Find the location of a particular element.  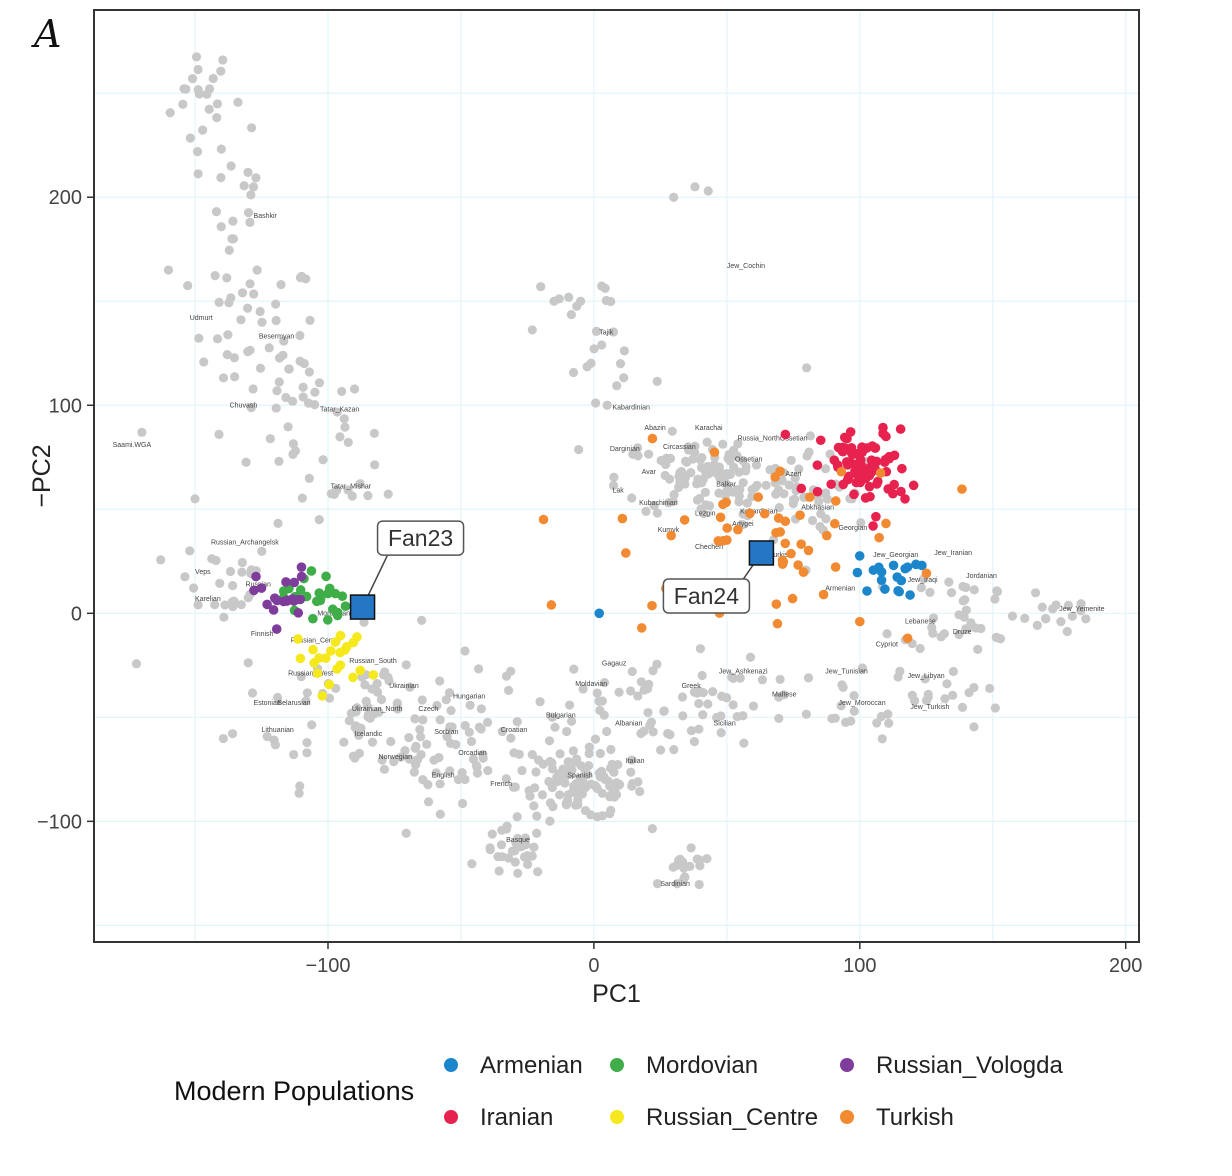

population-label: Gagauz is located at coordinates (614, 663).